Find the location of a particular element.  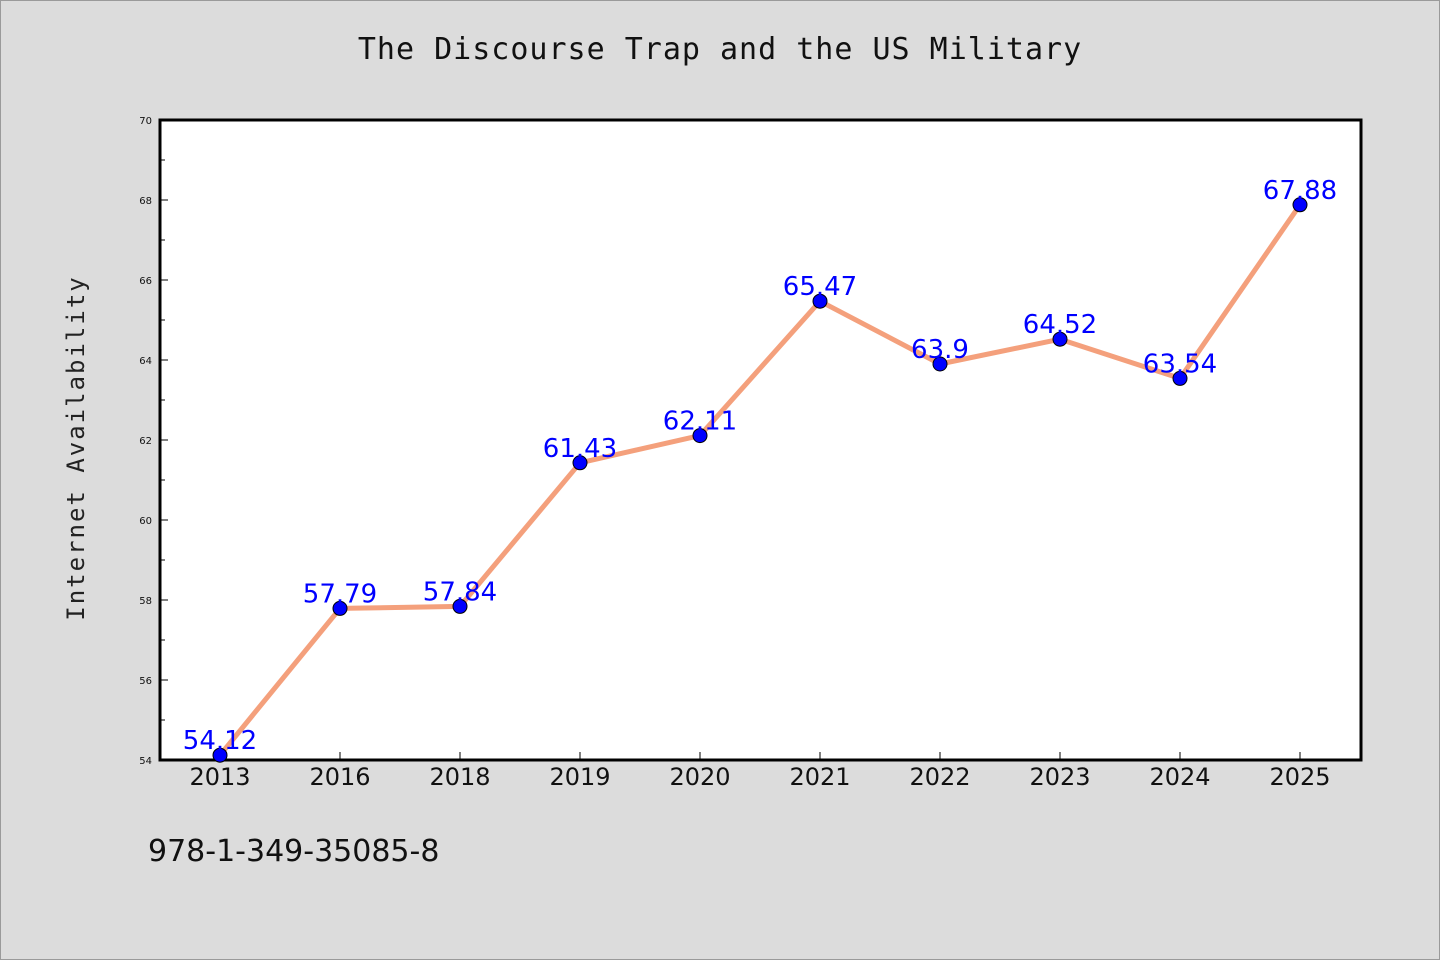

x-tick-label: 2025 is located at coordinates (1299, 777).